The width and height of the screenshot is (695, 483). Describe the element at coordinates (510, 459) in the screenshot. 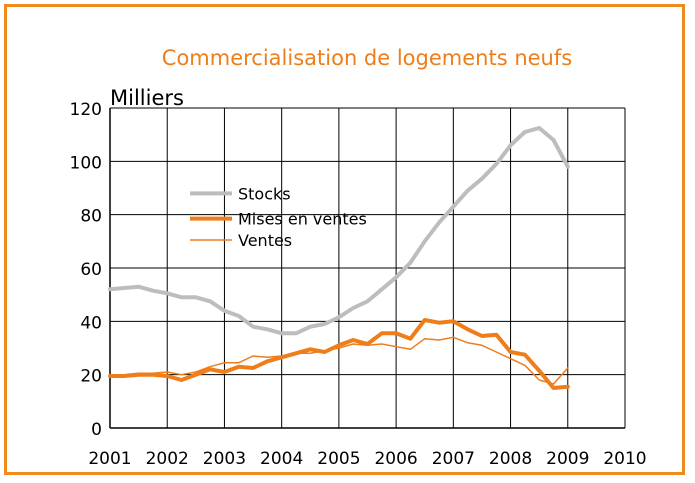

I see `x-tick-label: 2008` at that location.